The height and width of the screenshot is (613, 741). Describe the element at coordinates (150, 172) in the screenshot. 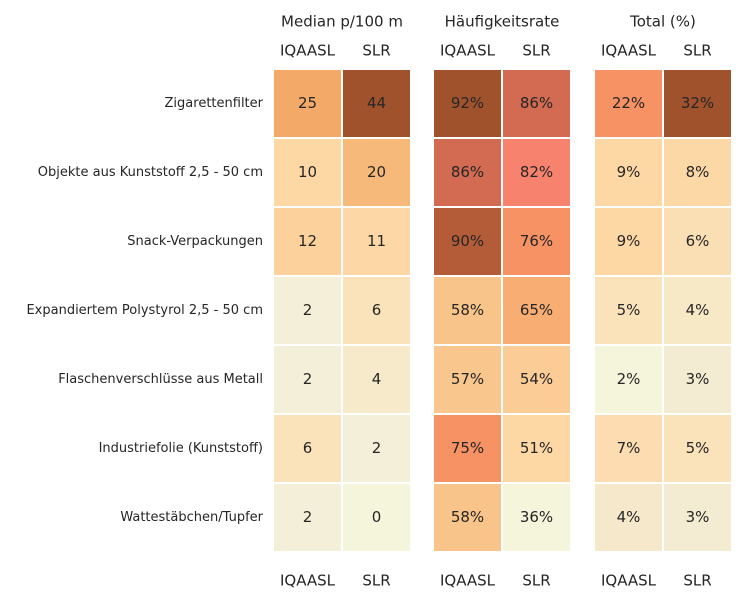

I see `row-label: Objekte aus Kunststoff 2,5 - 50 cm` at that location.